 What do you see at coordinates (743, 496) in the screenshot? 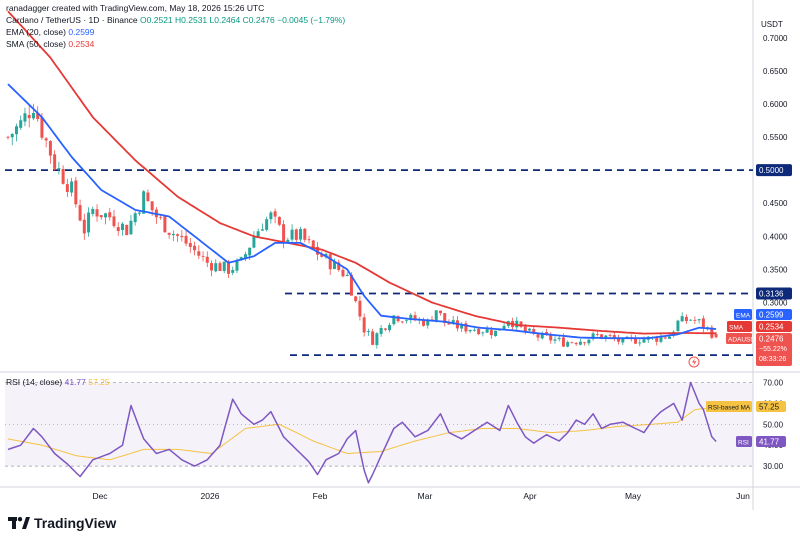
I see `time-tick-label: Jun` at bounding box center [743, 496].